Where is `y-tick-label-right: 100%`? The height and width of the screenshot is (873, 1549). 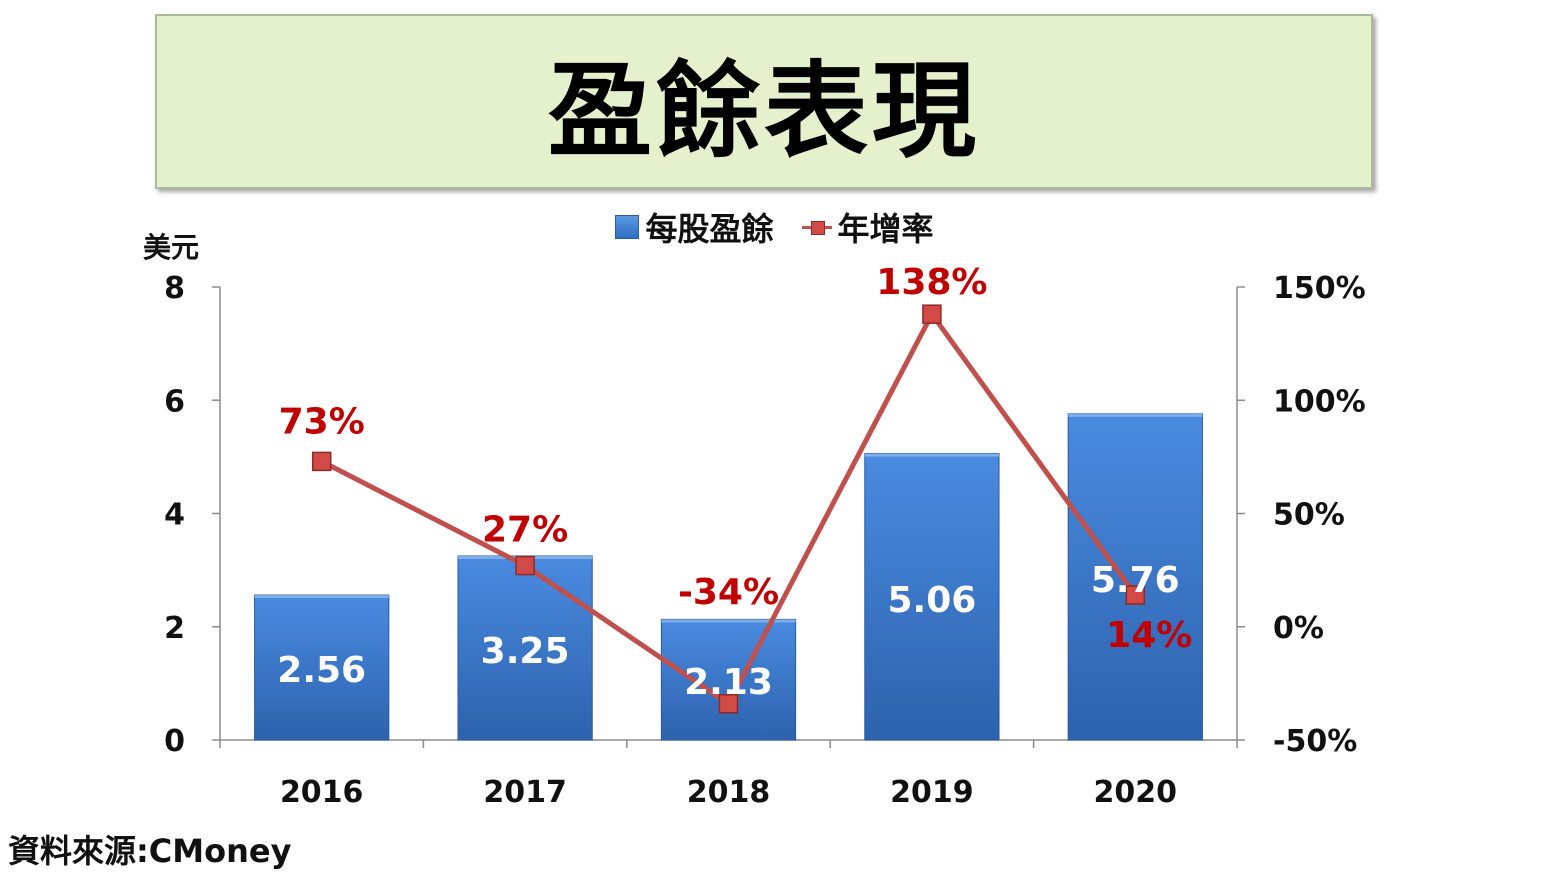 y-tick-label-right: 100% is located at coordinates (1319, 401).